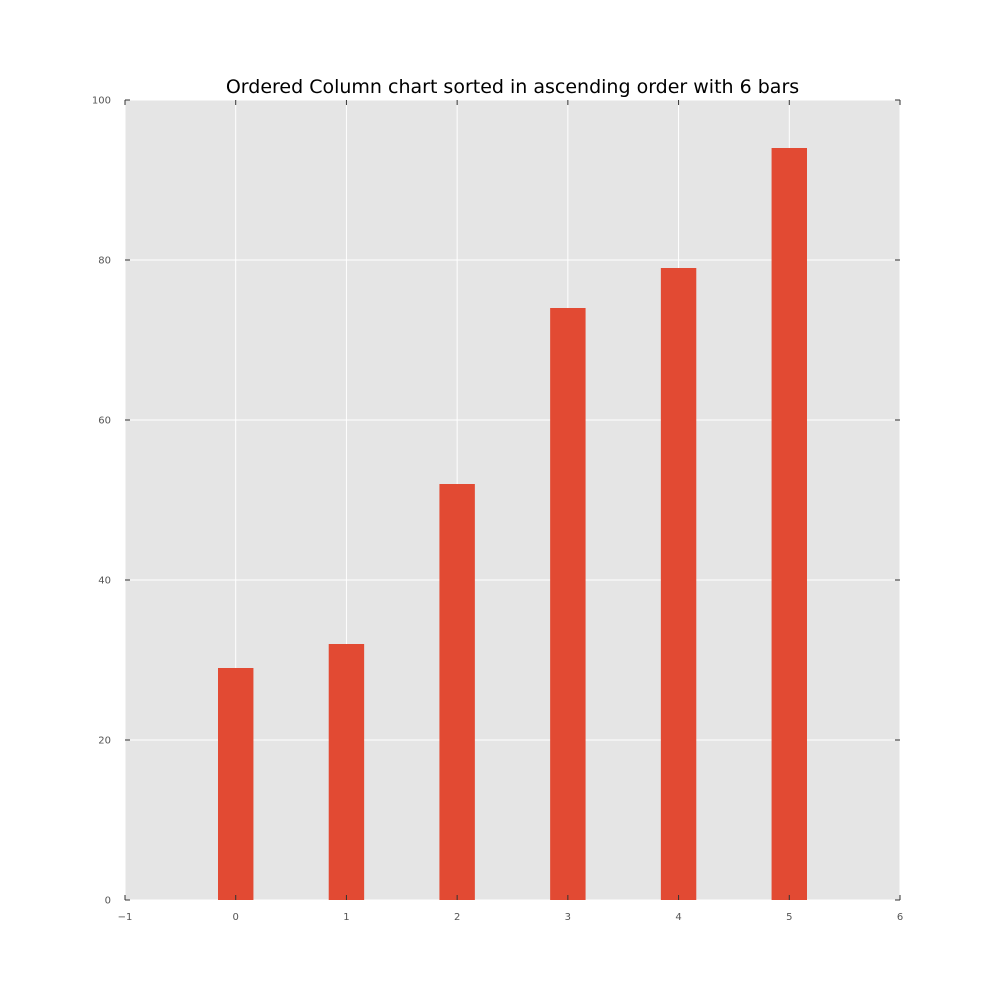 The height and width of the screenshot is (1000, 1000). What do you see at coordinates (125, 917) in the screenshot?
I see `x-tick-label: −1` at bounding box center [125, 917].